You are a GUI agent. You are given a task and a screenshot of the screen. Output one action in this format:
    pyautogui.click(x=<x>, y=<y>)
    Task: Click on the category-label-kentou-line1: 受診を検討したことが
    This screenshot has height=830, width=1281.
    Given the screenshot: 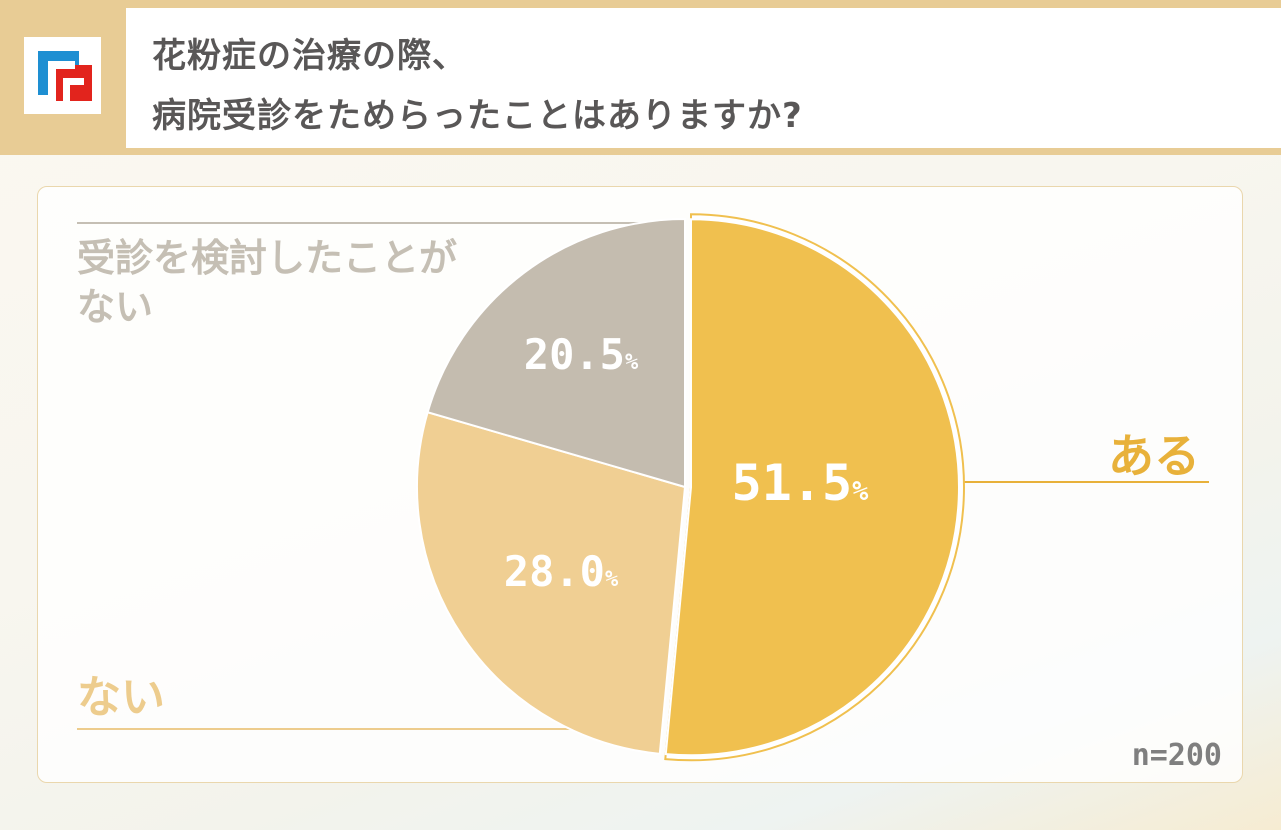 What is the action you would take?
    pyautogui.click(x=267, y=258)
    